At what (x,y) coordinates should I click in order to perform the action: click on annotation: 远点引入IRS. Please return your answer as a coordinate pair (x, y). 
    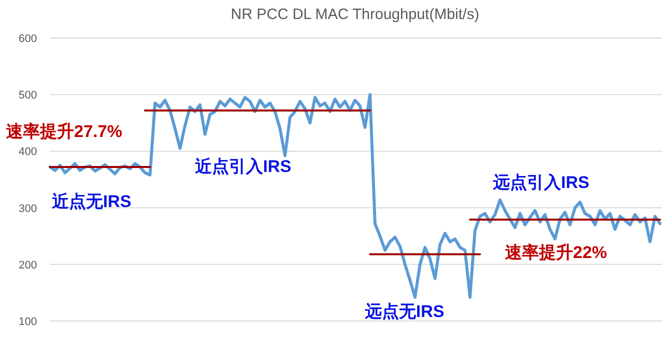
    Looking at the image, I should click on (541, 182).